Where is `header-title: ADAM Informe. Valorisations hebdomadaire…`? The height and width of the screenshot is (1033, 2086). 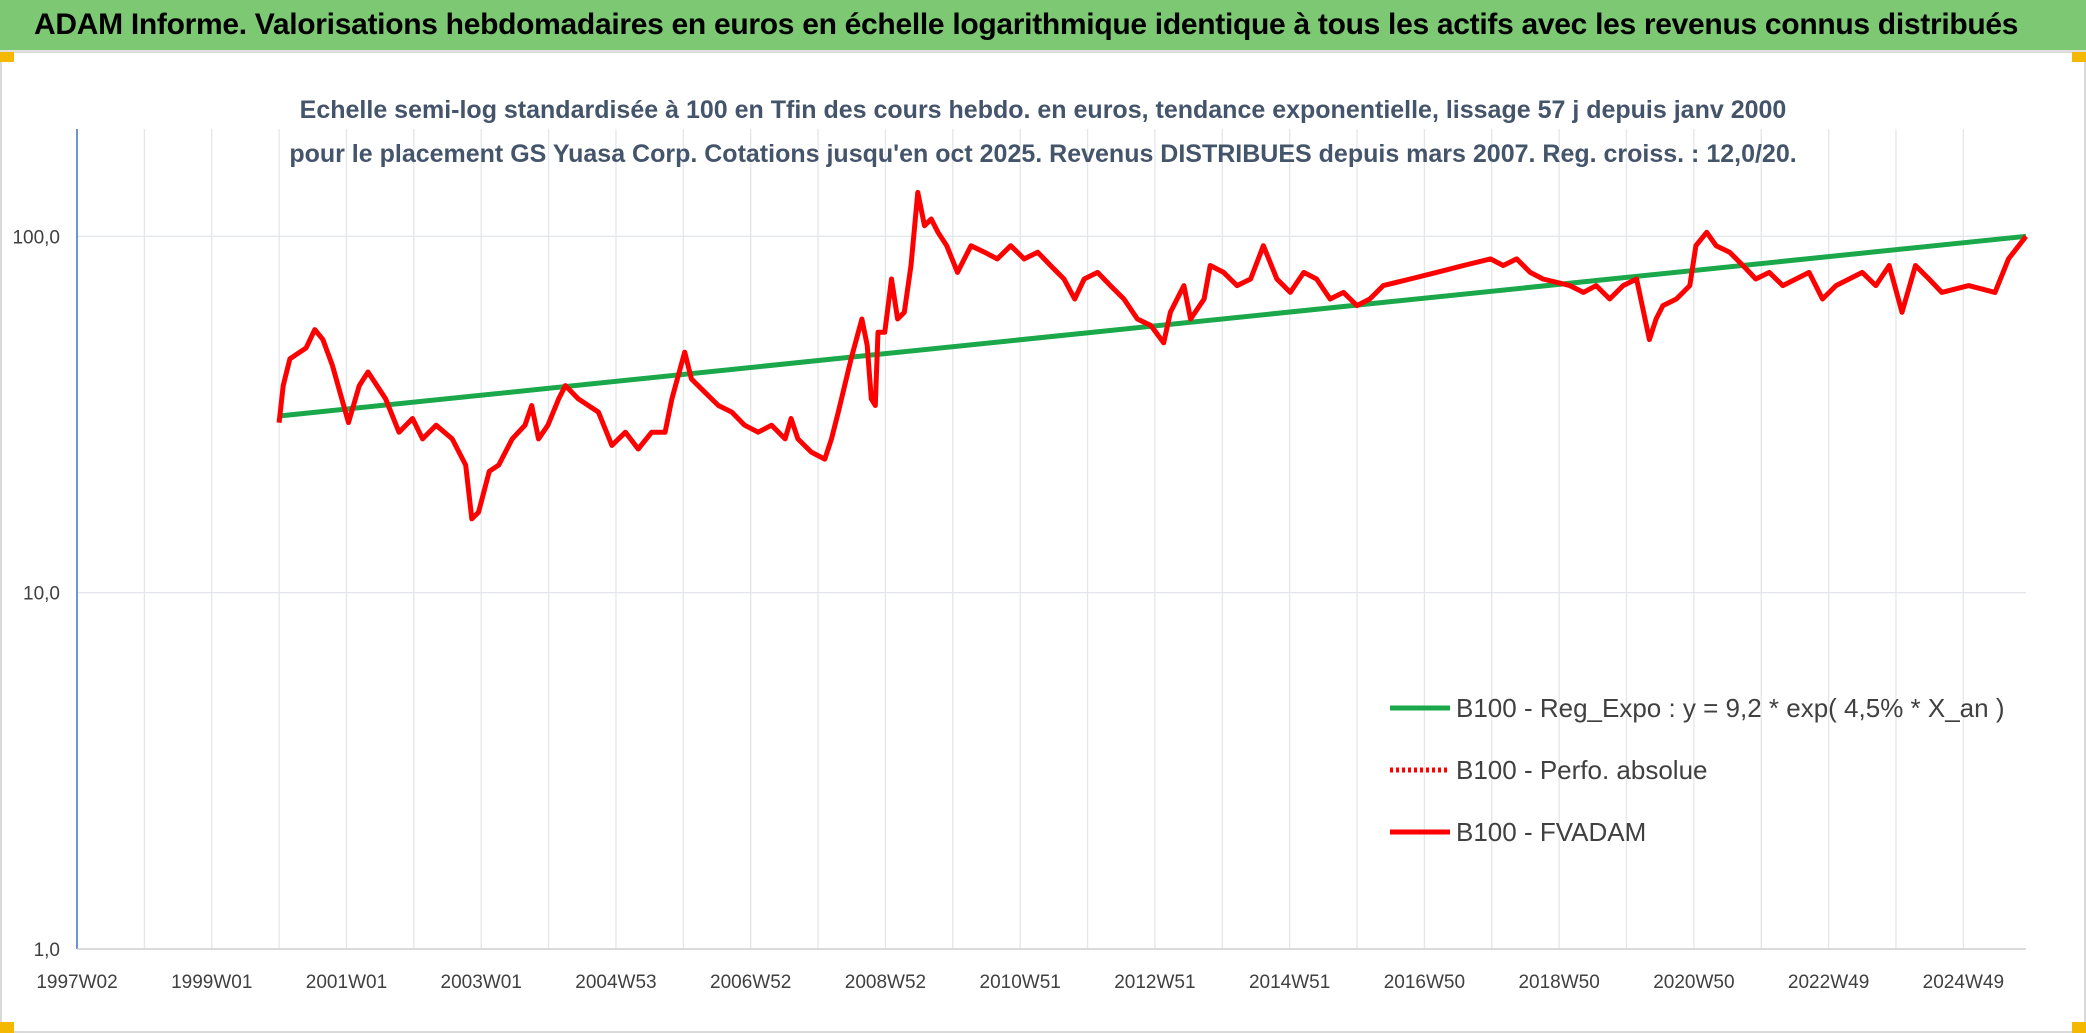 header-title: ADAM Informe. Valorisations hebdomadaire… is located at coordinates (1026, 24).